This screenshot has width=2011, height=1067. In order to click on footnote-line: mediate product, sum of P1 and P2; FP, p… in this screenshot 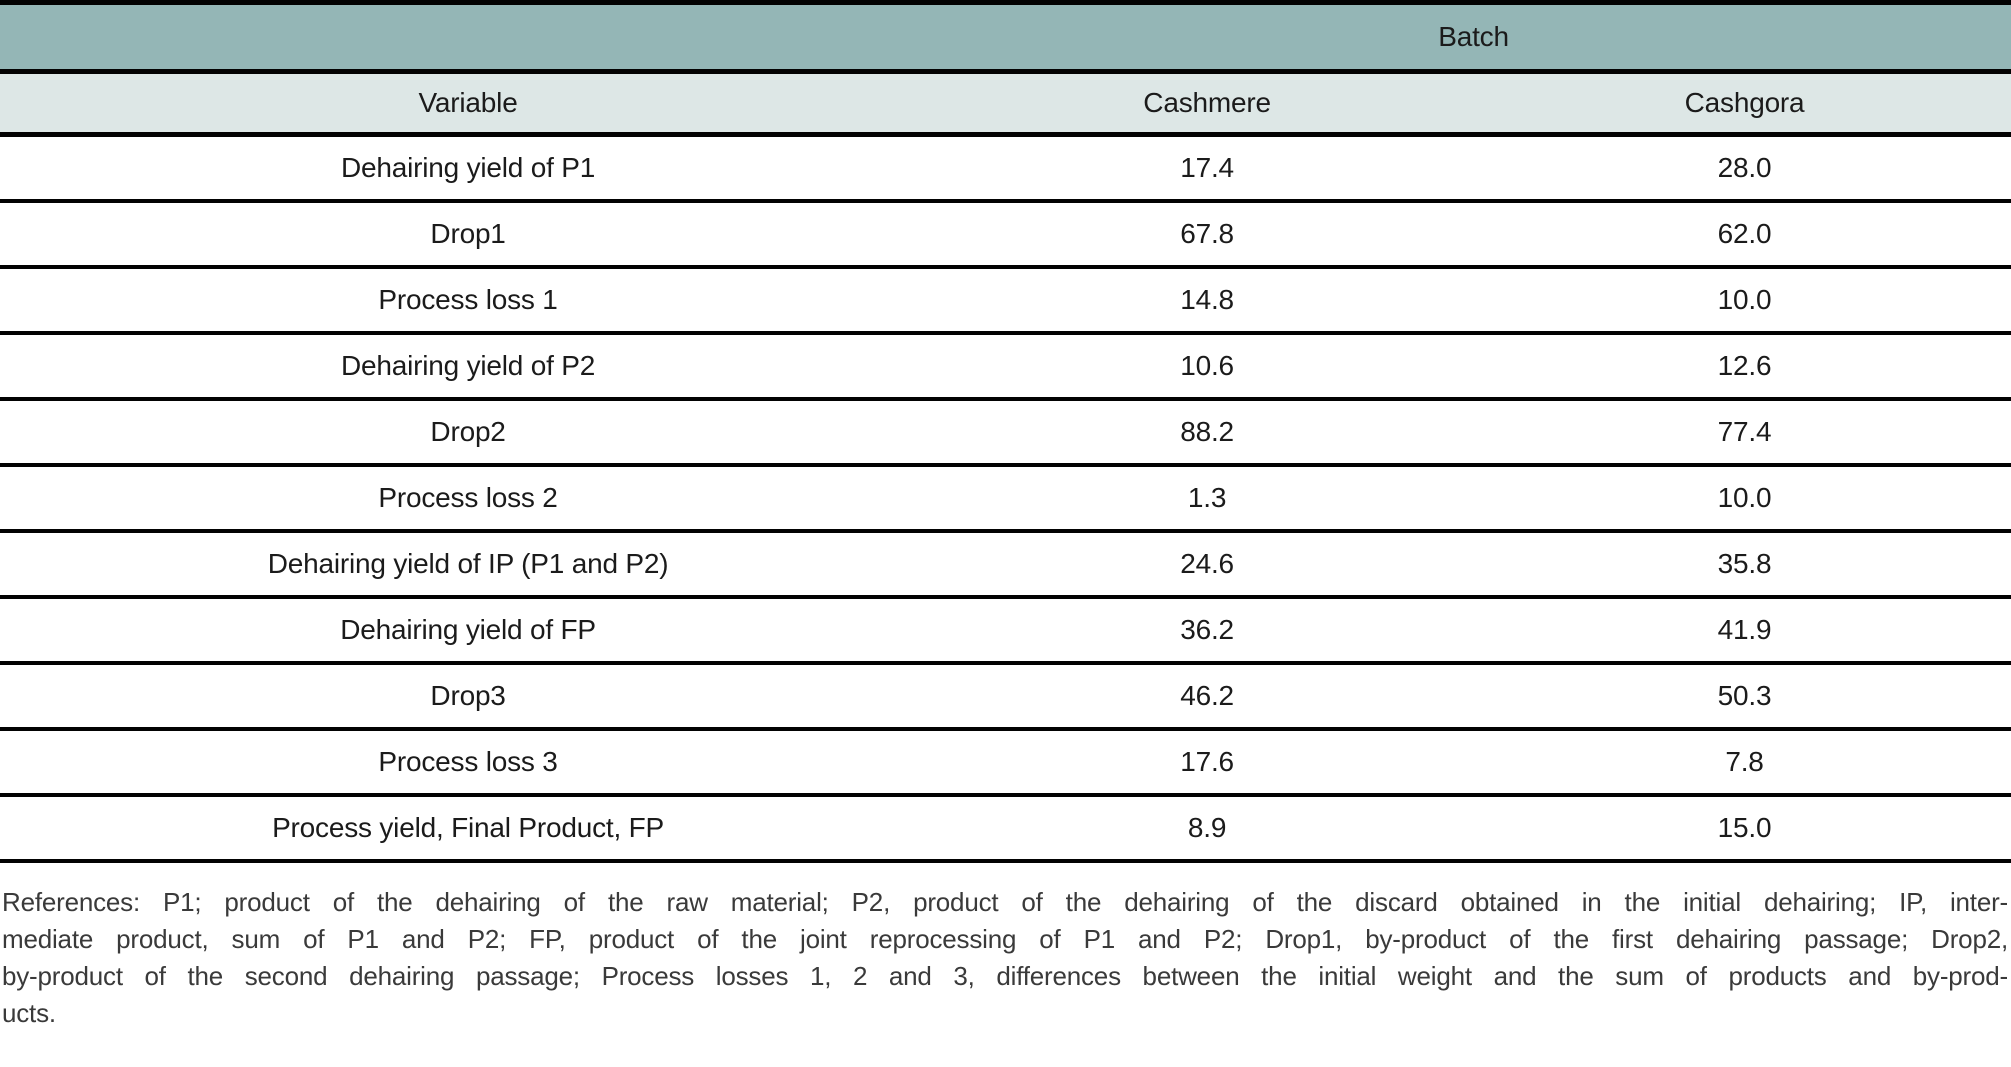, I will do `click(1005, 939)`.